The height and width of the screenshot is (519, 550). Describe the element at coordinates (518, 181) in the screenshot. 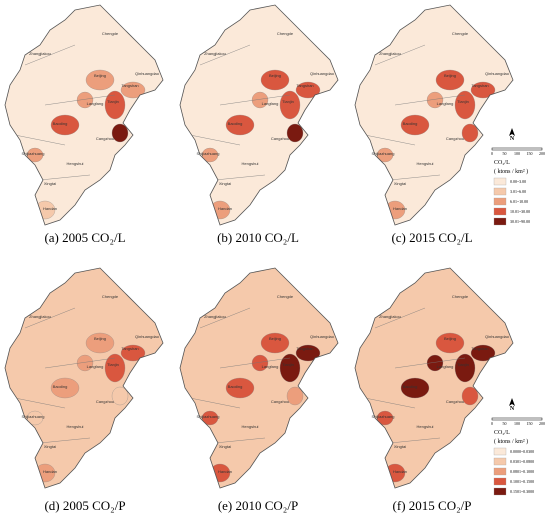

I see `legend-label: 0.00~3.00` at that location.